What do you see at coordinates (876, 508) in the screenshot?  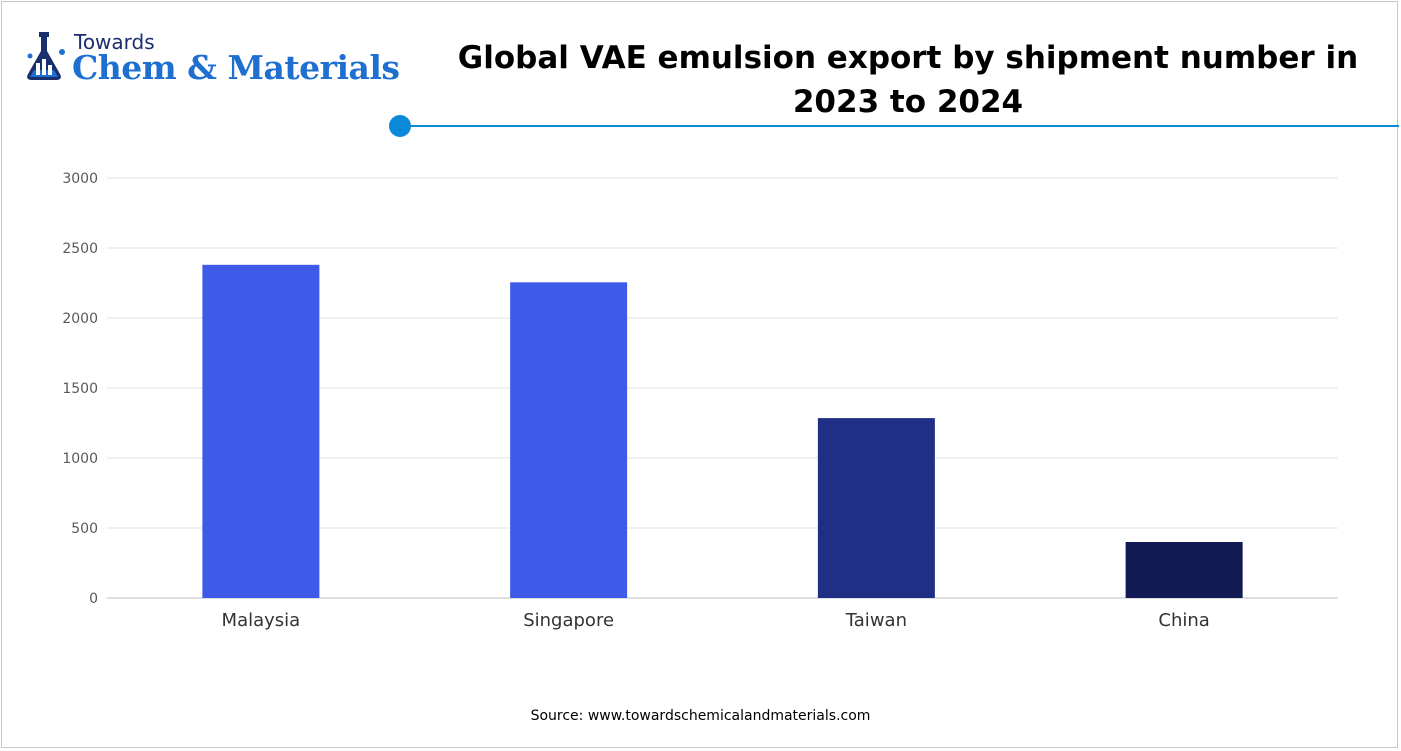 I see `bar-taiwan` at bounding box center [876, 508].